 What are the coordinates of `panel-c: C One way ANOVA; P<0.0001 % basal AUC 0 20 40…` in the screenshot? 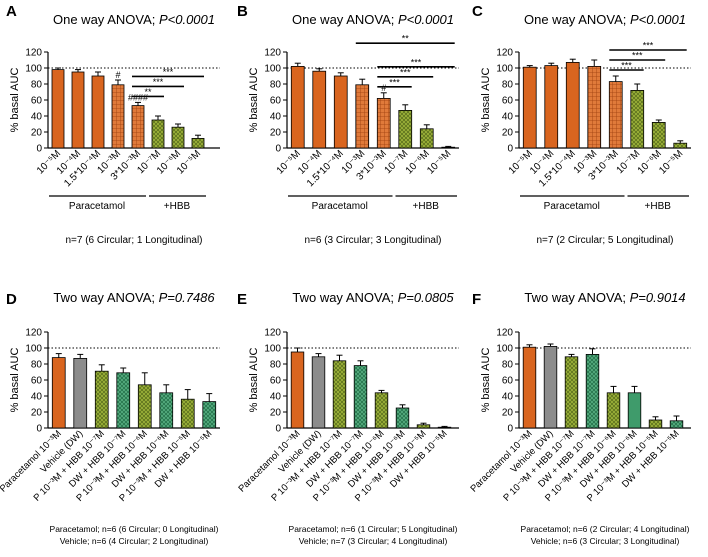 It's located at (581, 124).